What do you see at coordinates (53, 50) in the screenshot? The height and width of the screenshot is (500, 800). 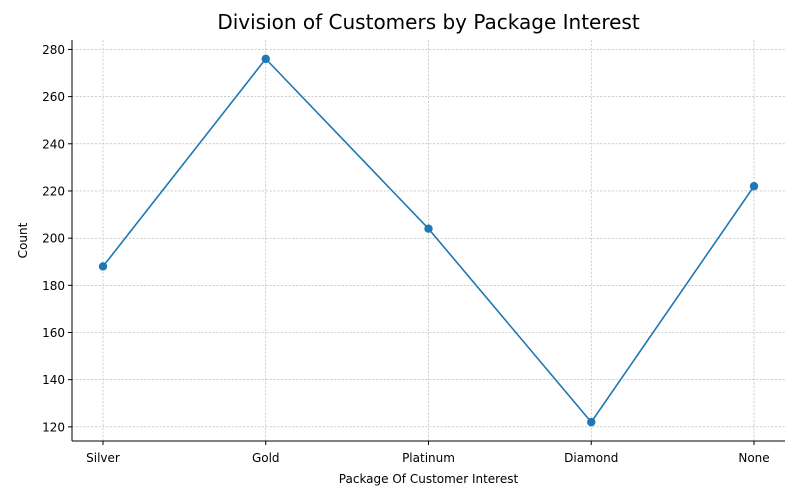 I see `y-tick-label: 280` at bounding box center [53, 50].